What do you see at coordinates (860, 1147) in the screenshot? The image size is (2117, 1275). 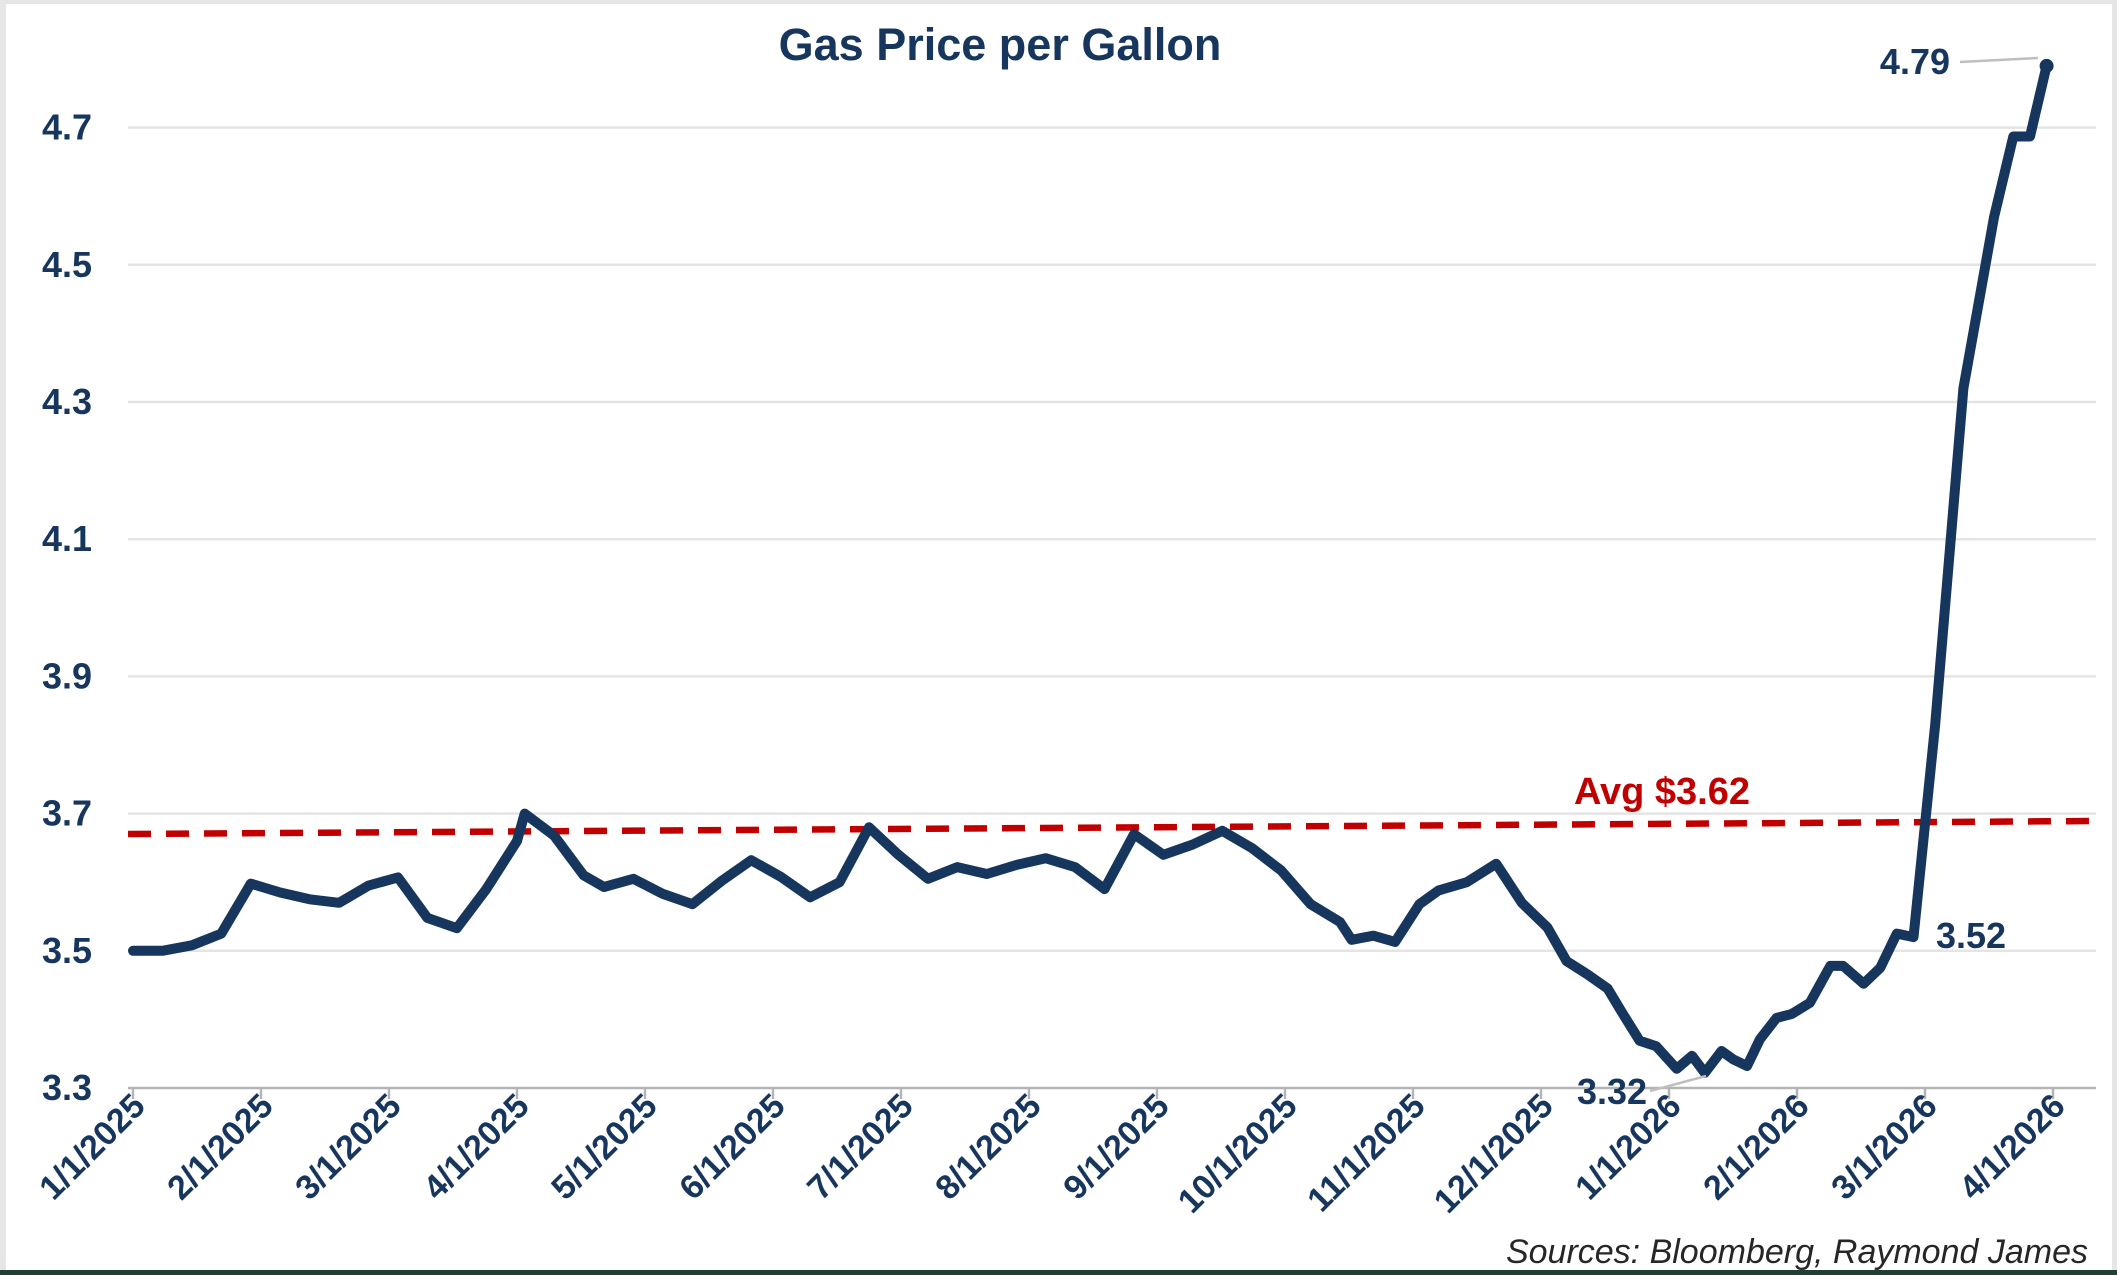 I see `x-tick-label: 7/1/2025` at bounding box center [860, 1147].